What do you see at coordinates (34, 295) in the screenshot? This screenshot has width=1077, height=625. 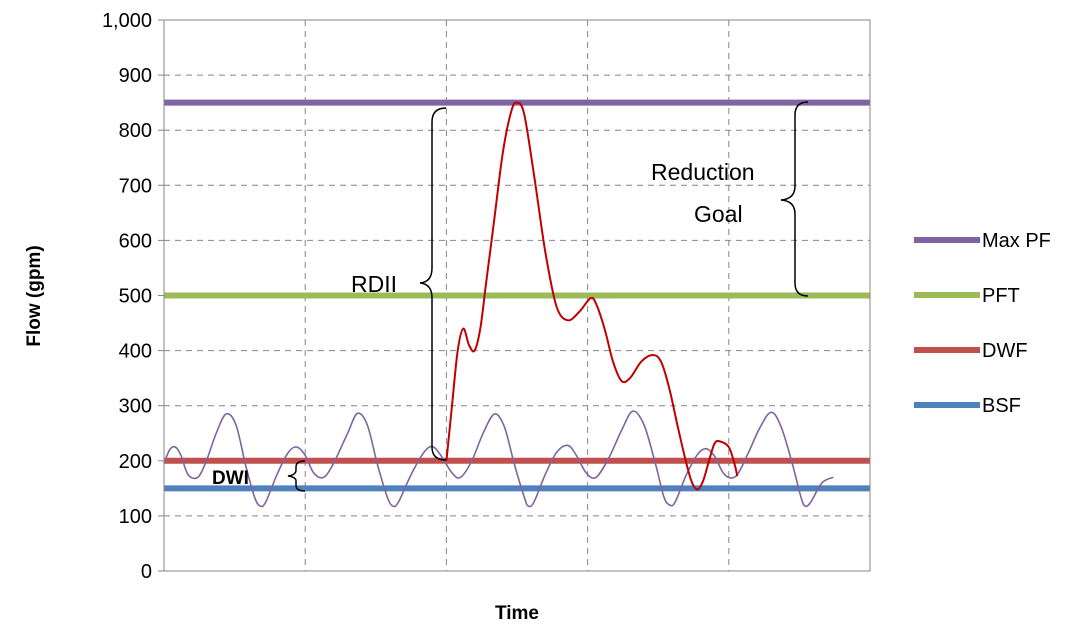 I see `y-axis-title: Flow (gpm)` at bounding box center [34, 295].